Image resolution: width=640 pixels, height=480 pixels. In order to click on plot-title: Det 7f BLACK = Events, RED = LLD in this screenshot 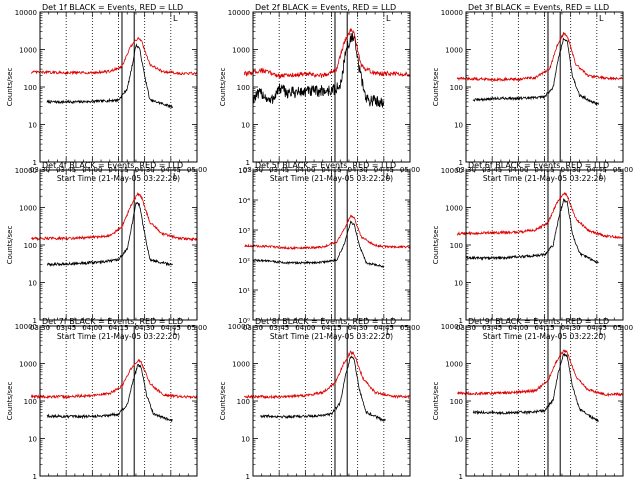, I will do `click(112, 321)`.